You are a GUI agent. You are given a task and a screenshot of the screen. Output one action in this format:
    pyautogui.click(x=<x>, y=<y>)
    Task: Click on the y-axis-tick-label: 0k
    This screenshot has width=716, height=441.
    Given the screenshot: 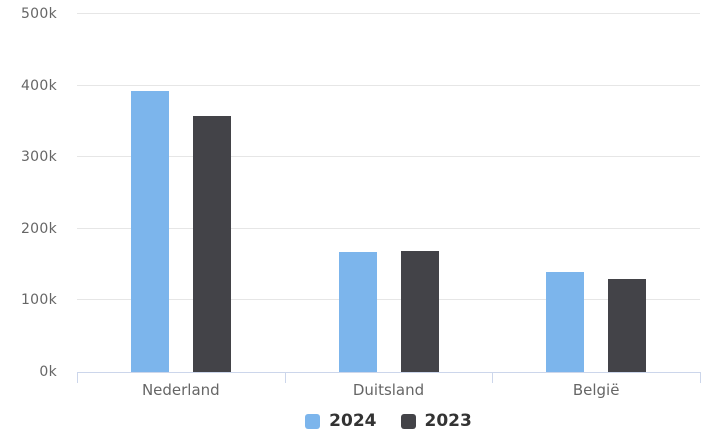 What is the action you would take?
    pyautogui.click(x=48, y=372)
    